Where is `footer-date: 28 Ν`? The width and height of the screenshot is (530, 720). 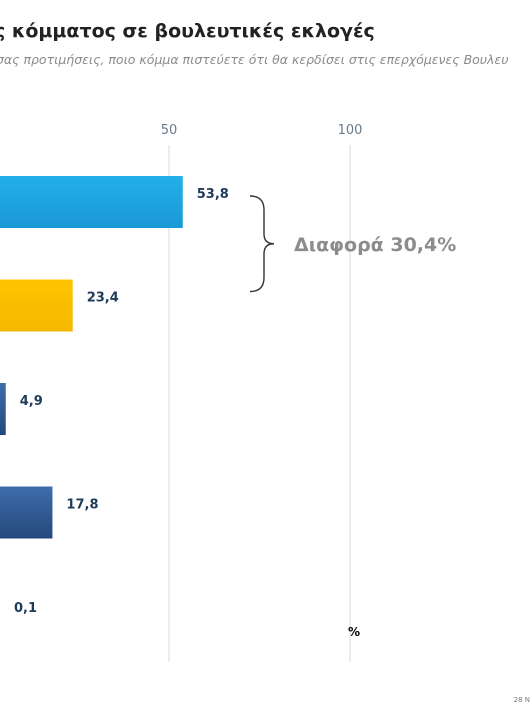
footer-date: 28 Ν is located at coordinates (521, 700).